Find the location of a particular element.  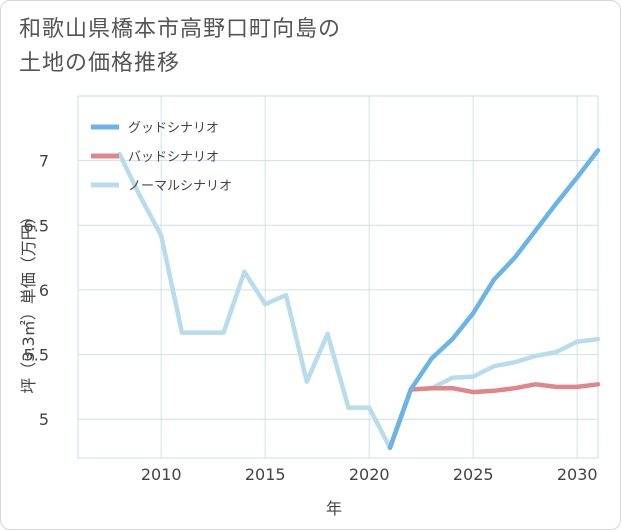

legend-label: バッドシナリオ is located at coordinates (173, 157).